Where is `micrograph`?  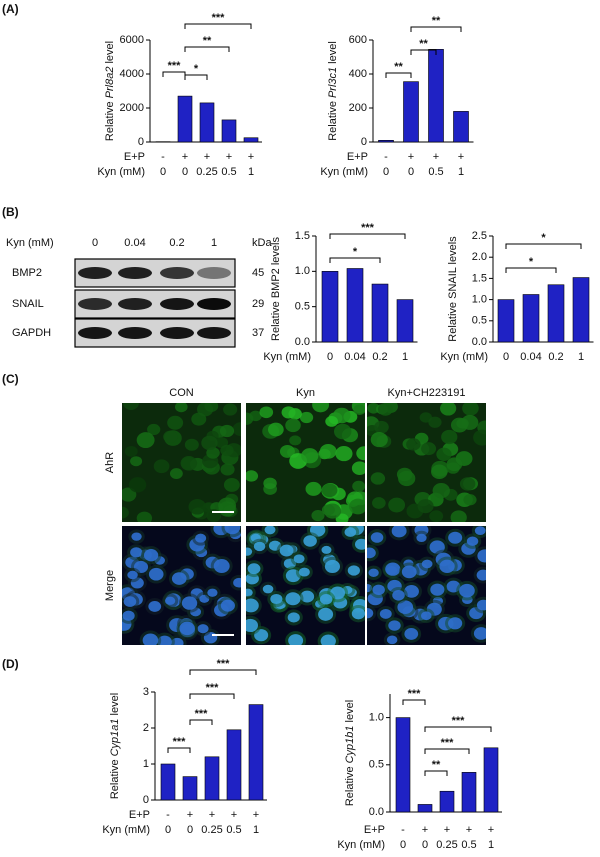 micrograph is located at coordinates (426, 462).